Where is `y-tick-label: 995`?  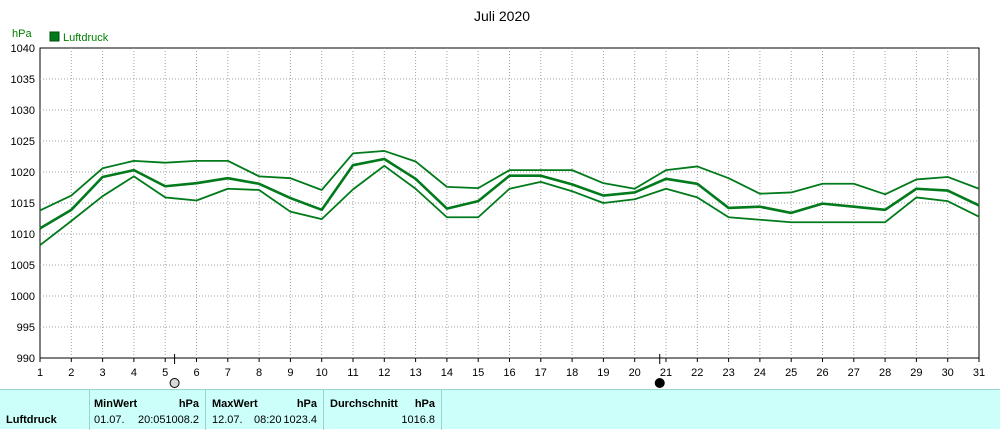
y-tick-label: 995 is located at coordinates (26, 328).